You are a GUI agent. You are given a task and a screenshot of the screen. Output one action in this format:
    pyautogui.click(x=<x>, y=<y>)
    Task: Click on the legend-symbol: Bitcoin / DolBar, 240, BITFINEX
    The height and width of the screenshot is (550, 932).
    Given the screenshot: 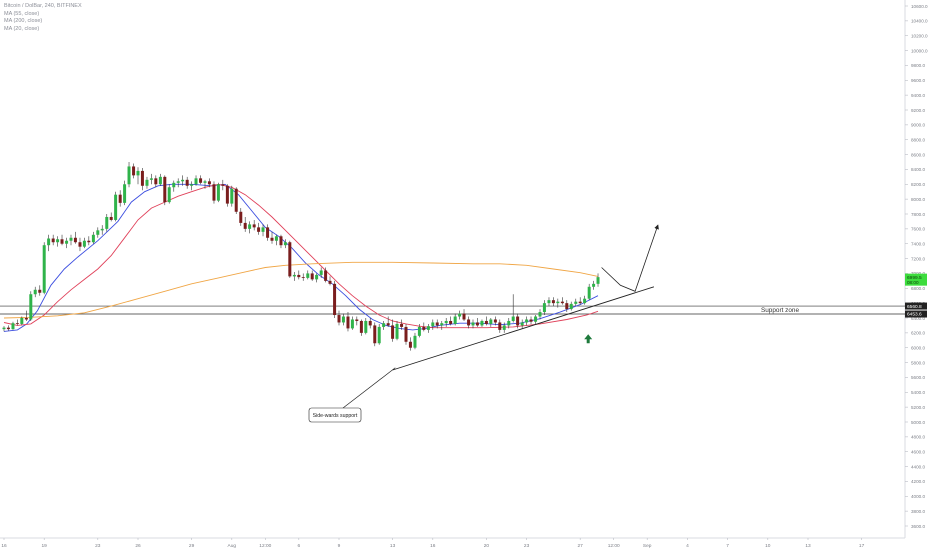 What is the action you would take?
    pyautogui.click(x=43, y=6)
    